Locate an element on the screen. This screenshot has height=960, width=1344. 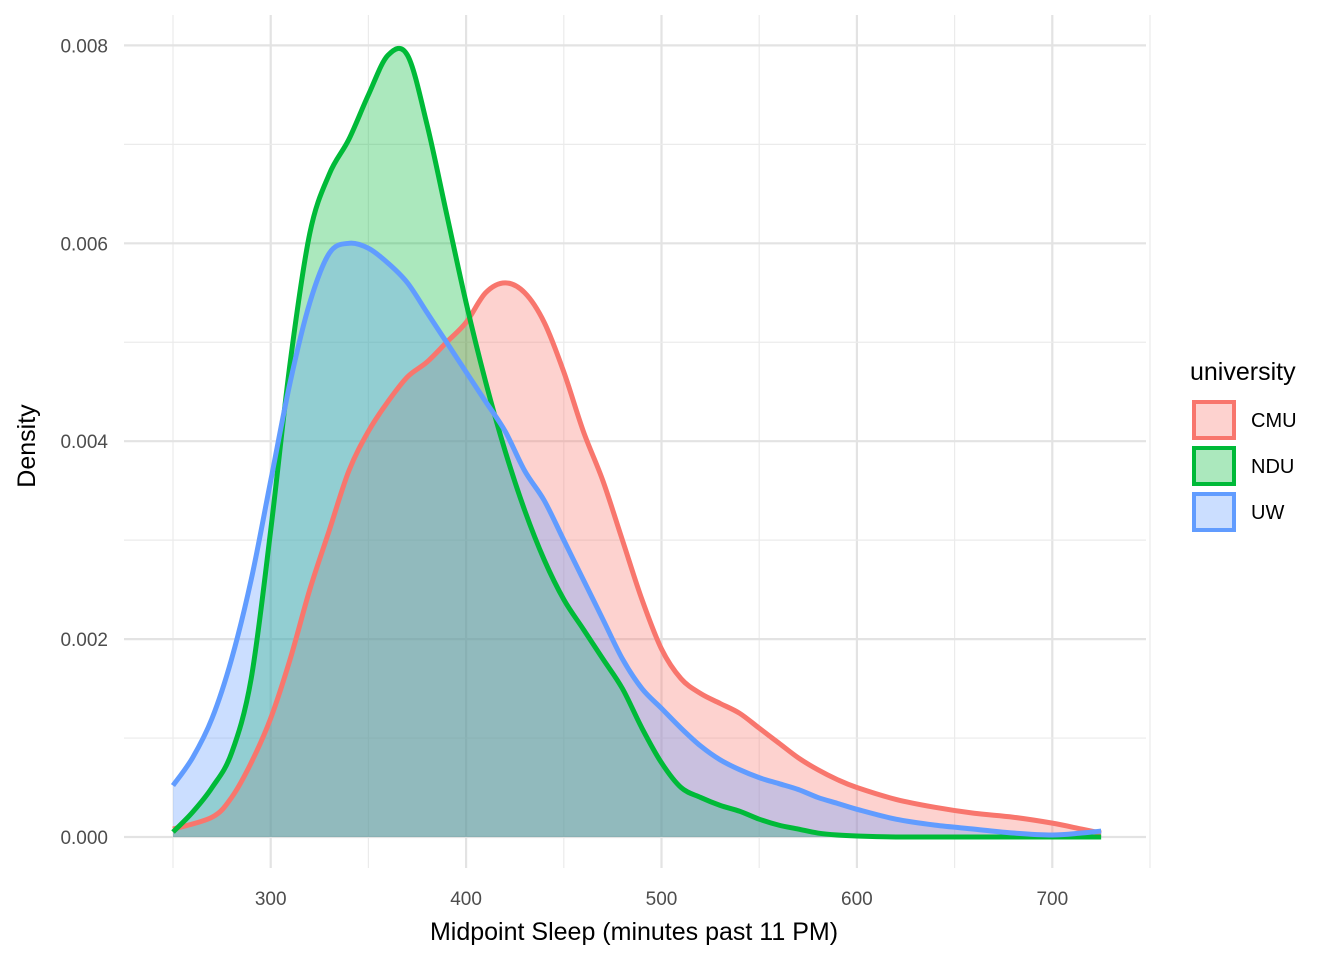
y-tick-label: 0.006 is located at coordinates (84, 244).